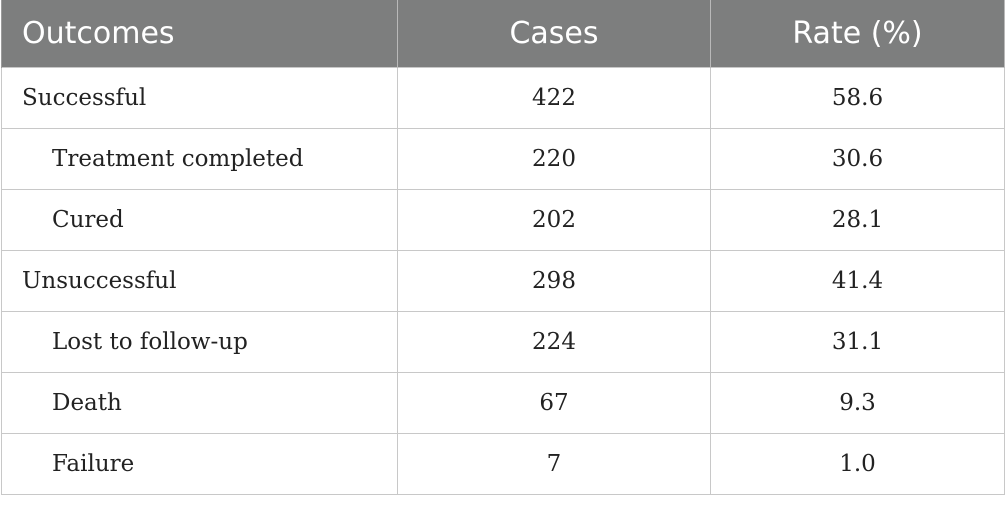 This screenshot has height=521, width=1005. What do you see at coordinates (199, 97) in the screenshot?
I see `row-label-successful: Successful` at bounding box center [199, 97].